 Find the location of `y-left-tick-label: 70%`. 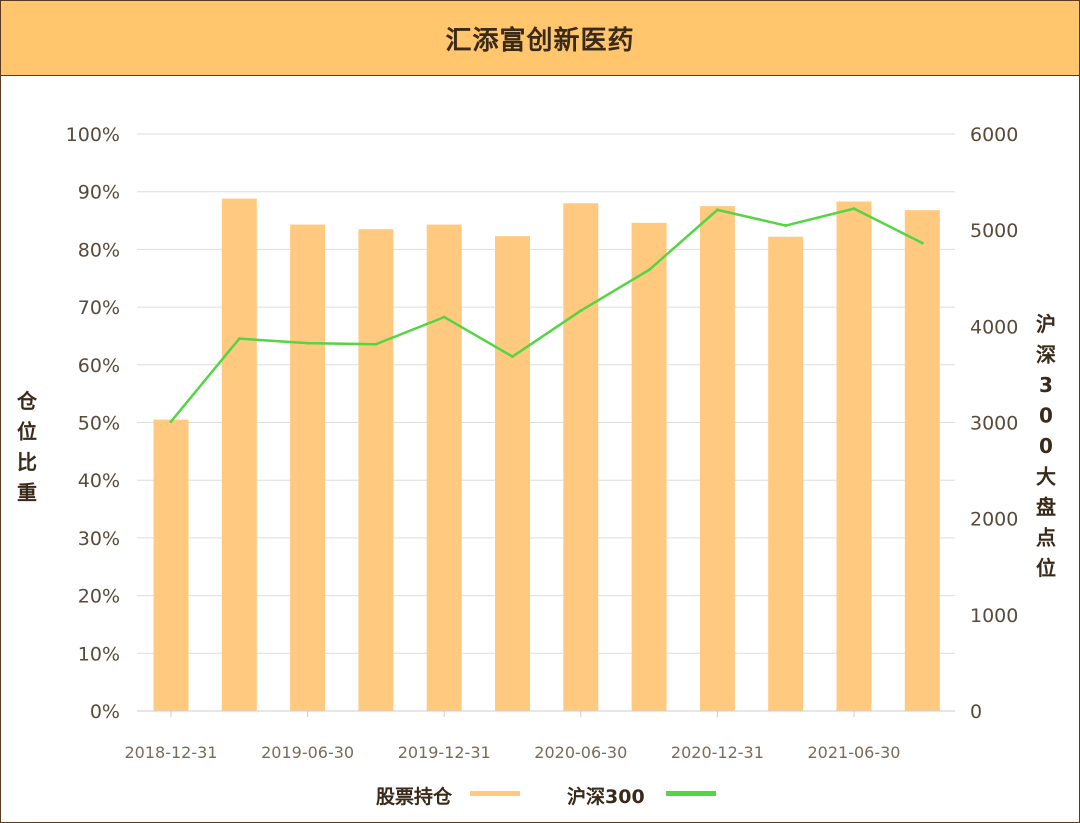

y-left-tick-label: 70% is located at coordinates (99, 308).